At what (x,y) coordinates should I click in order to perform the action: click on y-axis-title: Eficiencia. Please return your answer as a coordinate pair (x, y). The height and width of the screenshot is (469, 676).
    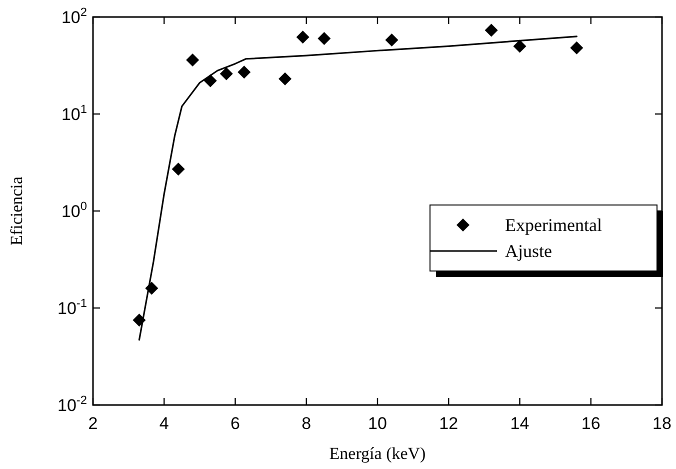
    Looking at the image, I should click on (16, 211).